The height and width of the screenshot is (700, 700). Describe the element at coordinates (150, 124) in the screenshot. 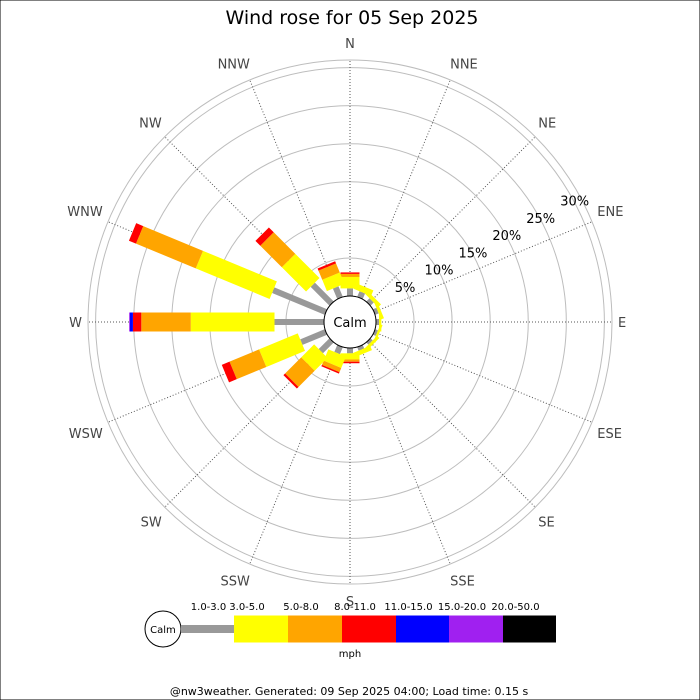

I see `direction-label-nw: NW` at that location.